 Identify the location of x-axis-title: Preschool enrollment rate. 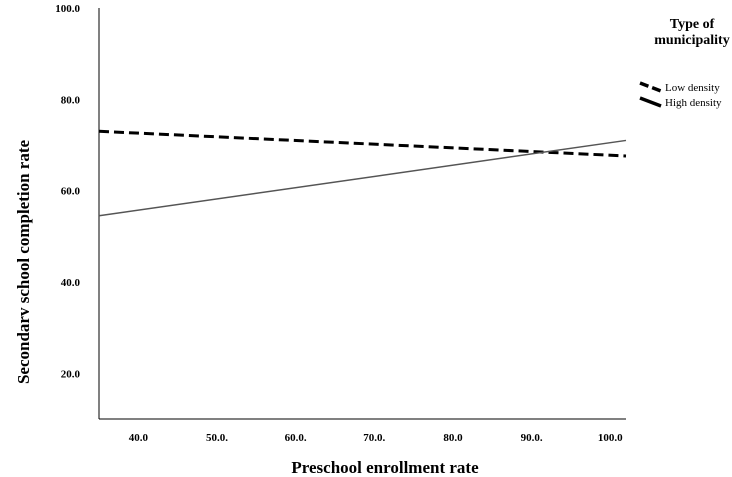
(385, 467).